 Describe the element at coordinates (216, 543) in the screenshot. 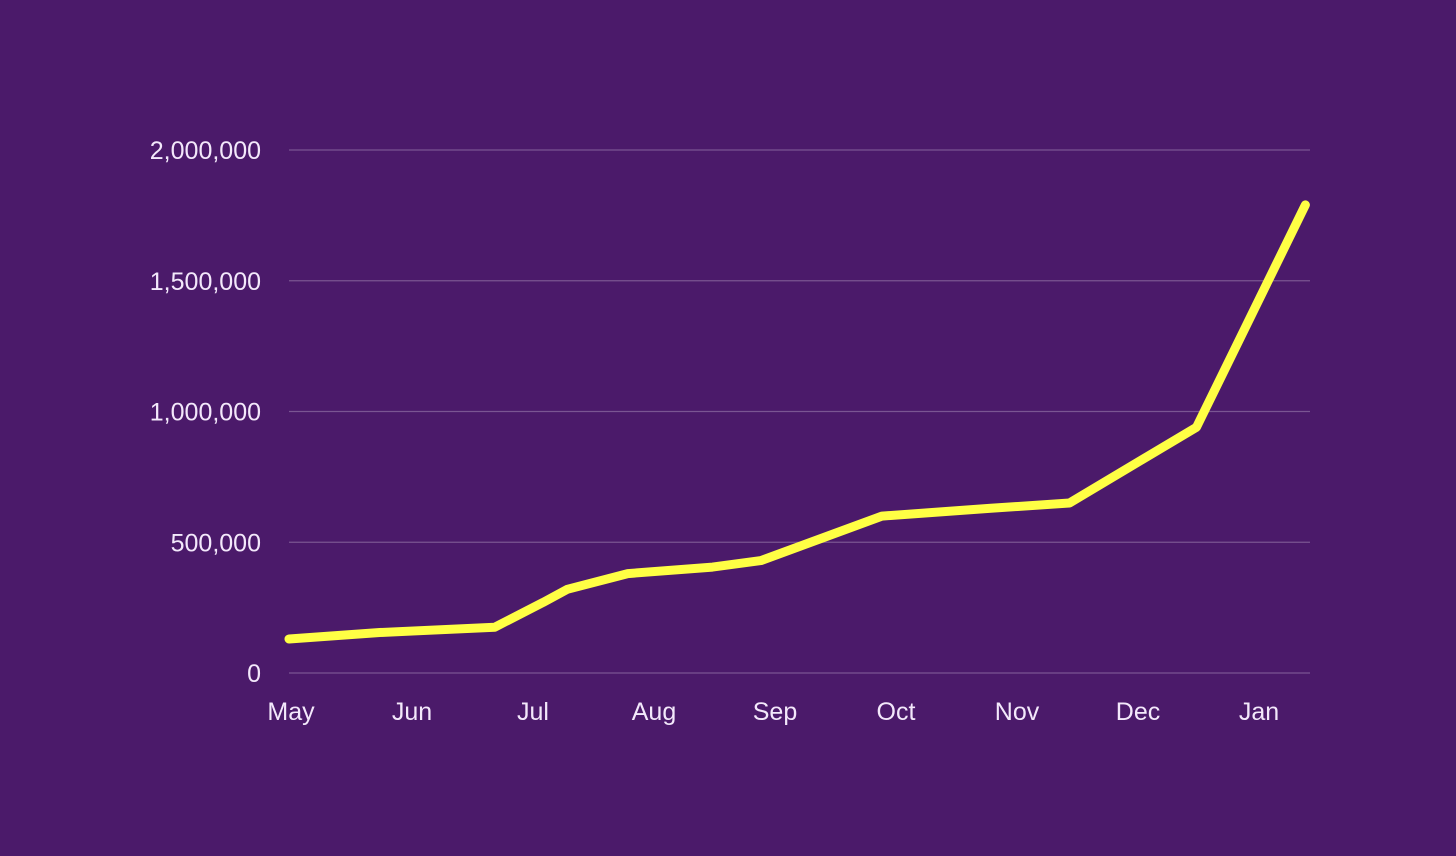

I see `y-tick-label: 500,000` at that location.